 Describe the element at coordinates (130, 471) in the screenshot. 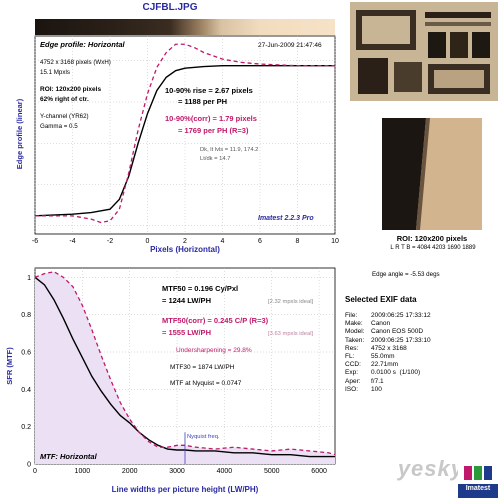

I see `mtf-x-tick-label: 2000` at that location.